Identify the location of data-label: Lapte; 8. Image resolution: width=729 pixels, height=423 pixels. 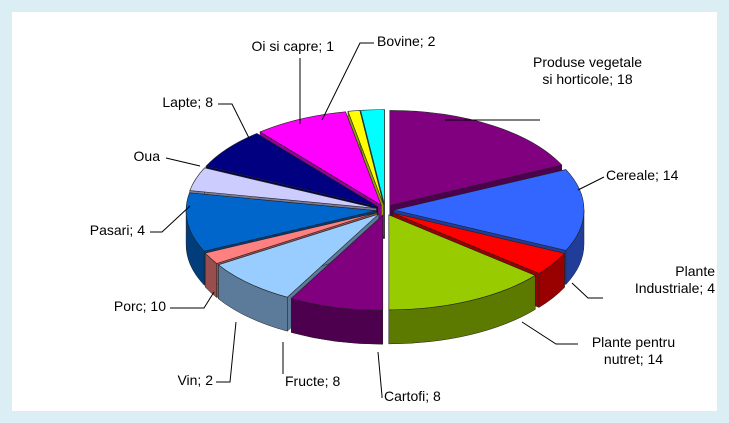
(187, 102).